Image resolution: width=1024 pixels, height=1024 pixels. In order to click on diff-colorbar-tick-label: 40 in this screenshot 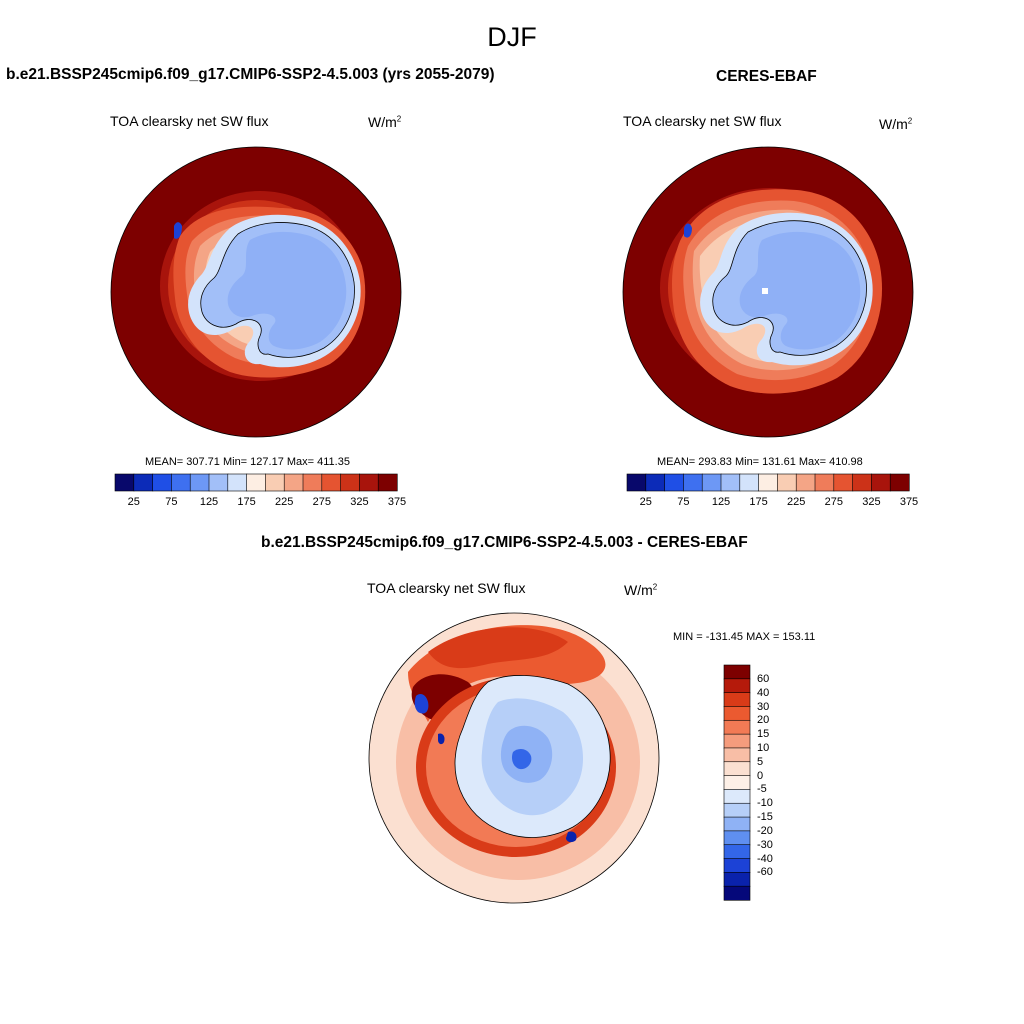, I will do `click(763, 692)`.